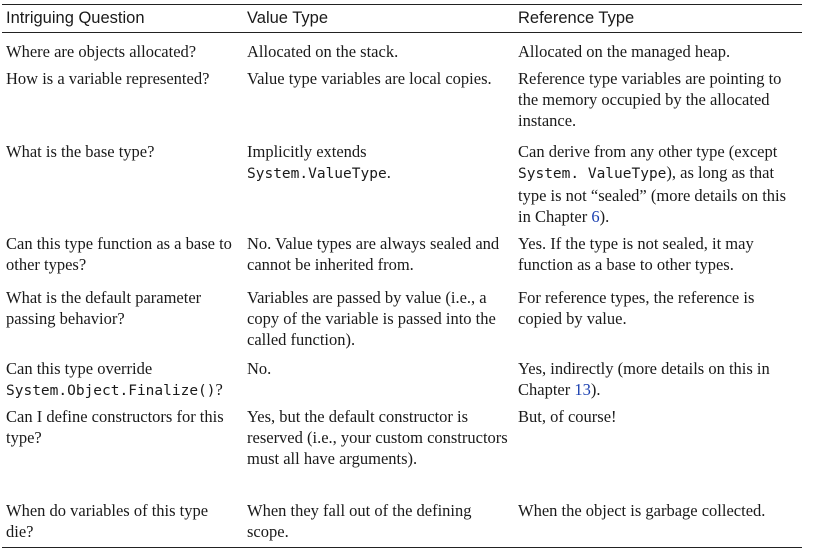 The width and height of the screenshot is (818, 559). What do you see at coordinates (378, 18) in the screenshot?
I see `header-value-type: Value Type` at bounding box center [378, 18].